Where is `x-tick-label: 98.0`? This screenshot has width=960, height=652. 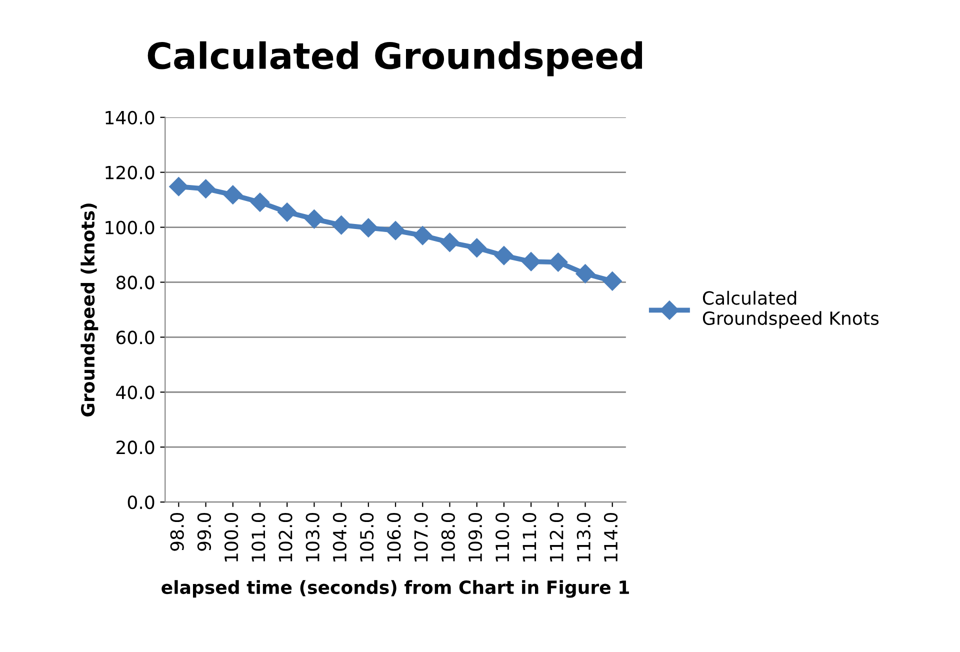 x-tick-label: 98.0 is located at coordinates (177, 531).